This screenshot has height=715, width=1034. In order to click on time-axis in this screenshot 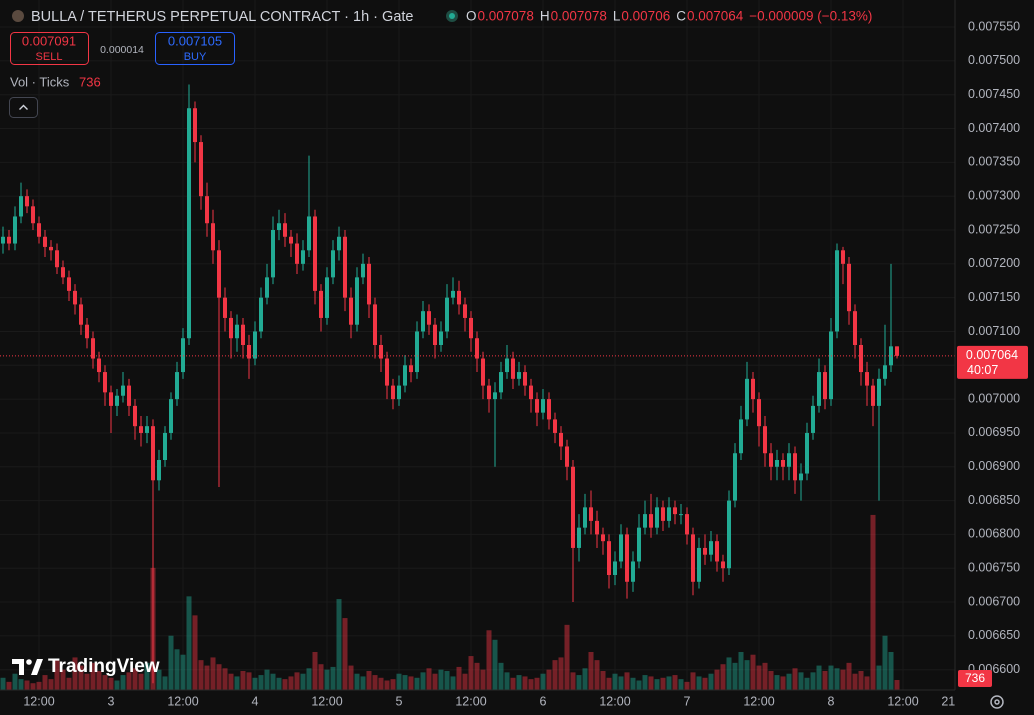, I will do `click(477, 702)`.